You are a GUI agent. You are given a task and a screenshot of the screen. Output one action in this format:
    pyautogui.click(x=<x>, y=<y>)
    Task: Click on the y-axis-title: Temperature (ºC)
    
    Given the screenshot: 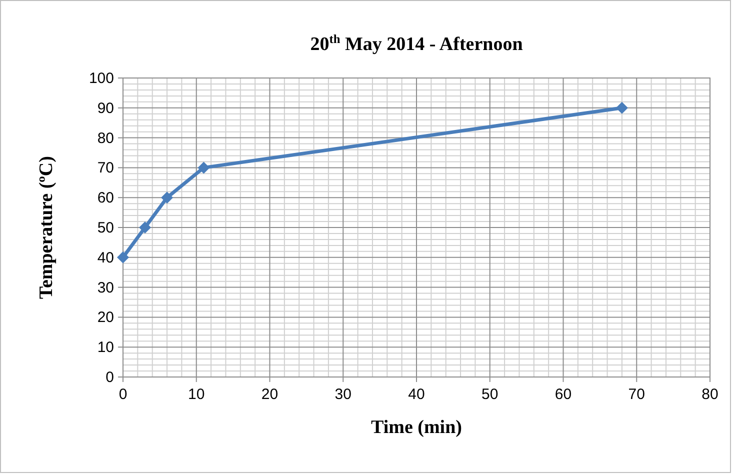 What is the action you would take?
    pyautogui.click(x=46, y=227)
    